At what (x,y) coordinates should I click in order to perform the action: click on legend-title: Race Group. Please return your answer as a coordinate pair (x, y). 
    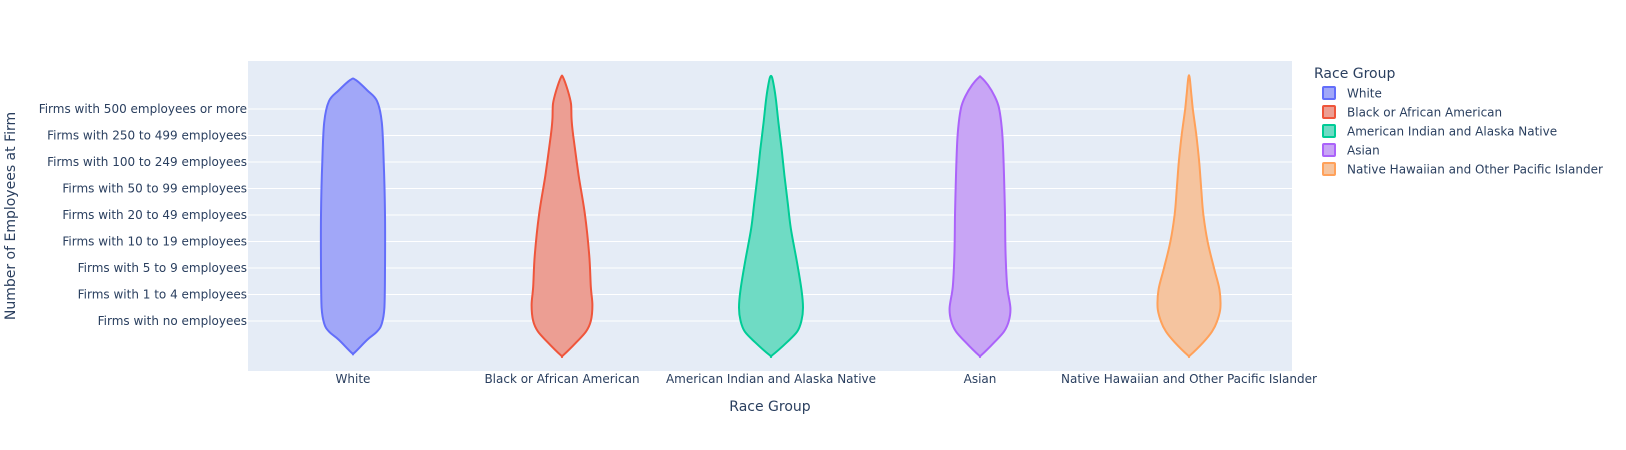
    Looking at the image, I should click on (1354, 74).